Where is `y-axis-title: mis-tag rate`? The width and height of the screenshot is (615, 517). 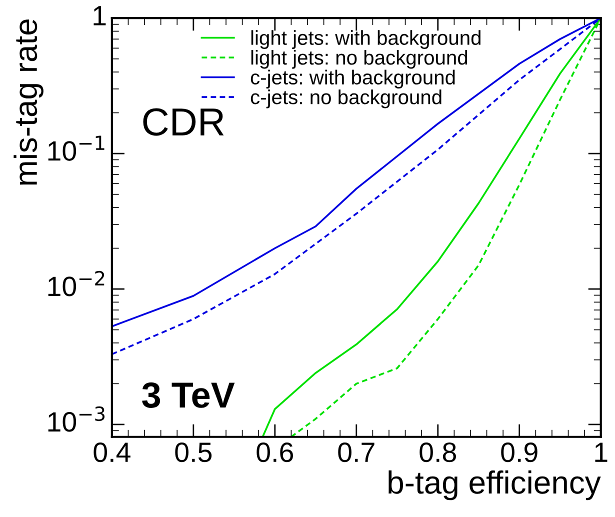
y-axis-title: mis-tag rate is located at coordinates (29, 102).